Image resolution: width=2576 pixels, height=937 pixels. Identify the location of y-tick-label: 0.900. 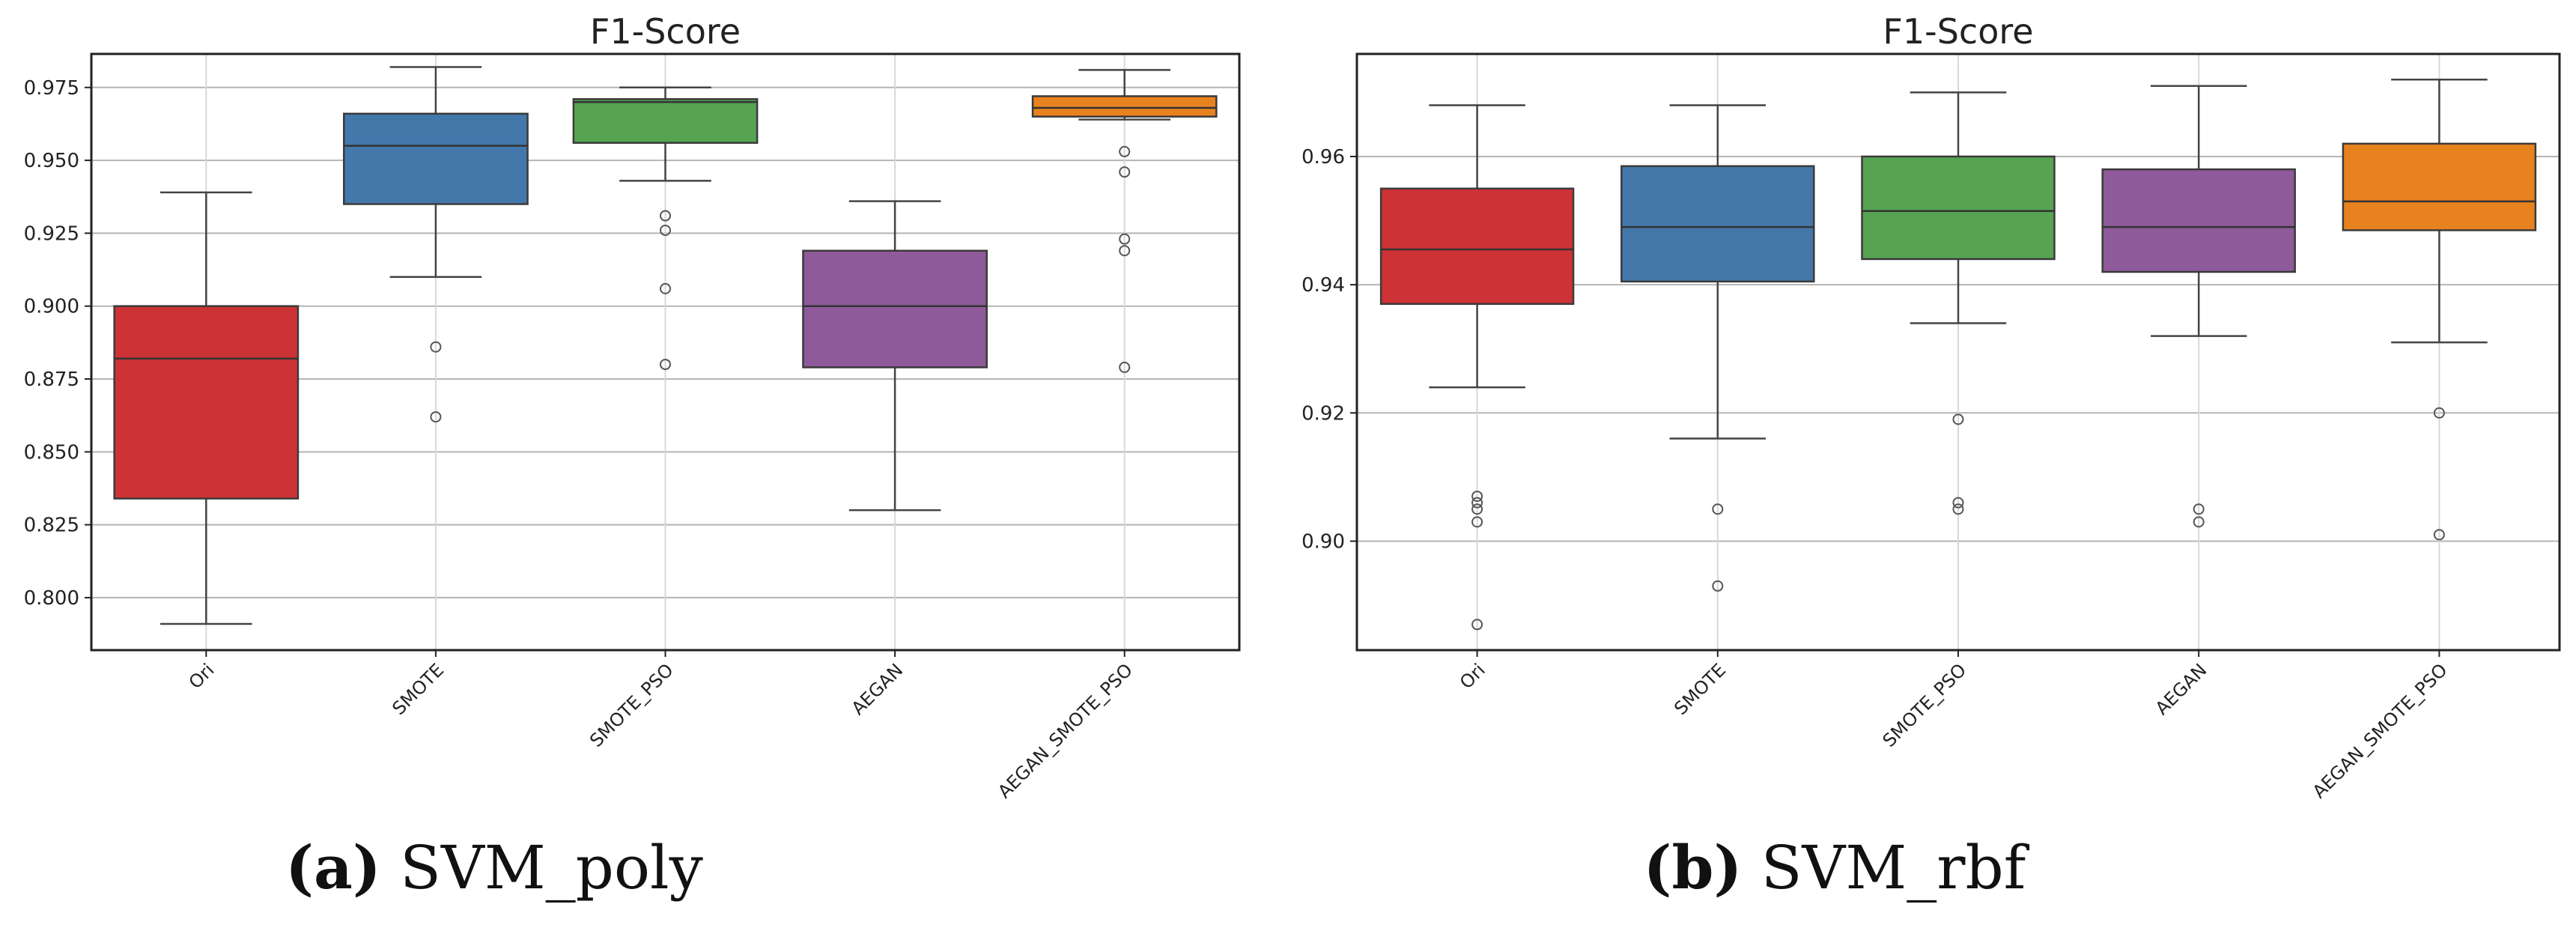
(51, 307).